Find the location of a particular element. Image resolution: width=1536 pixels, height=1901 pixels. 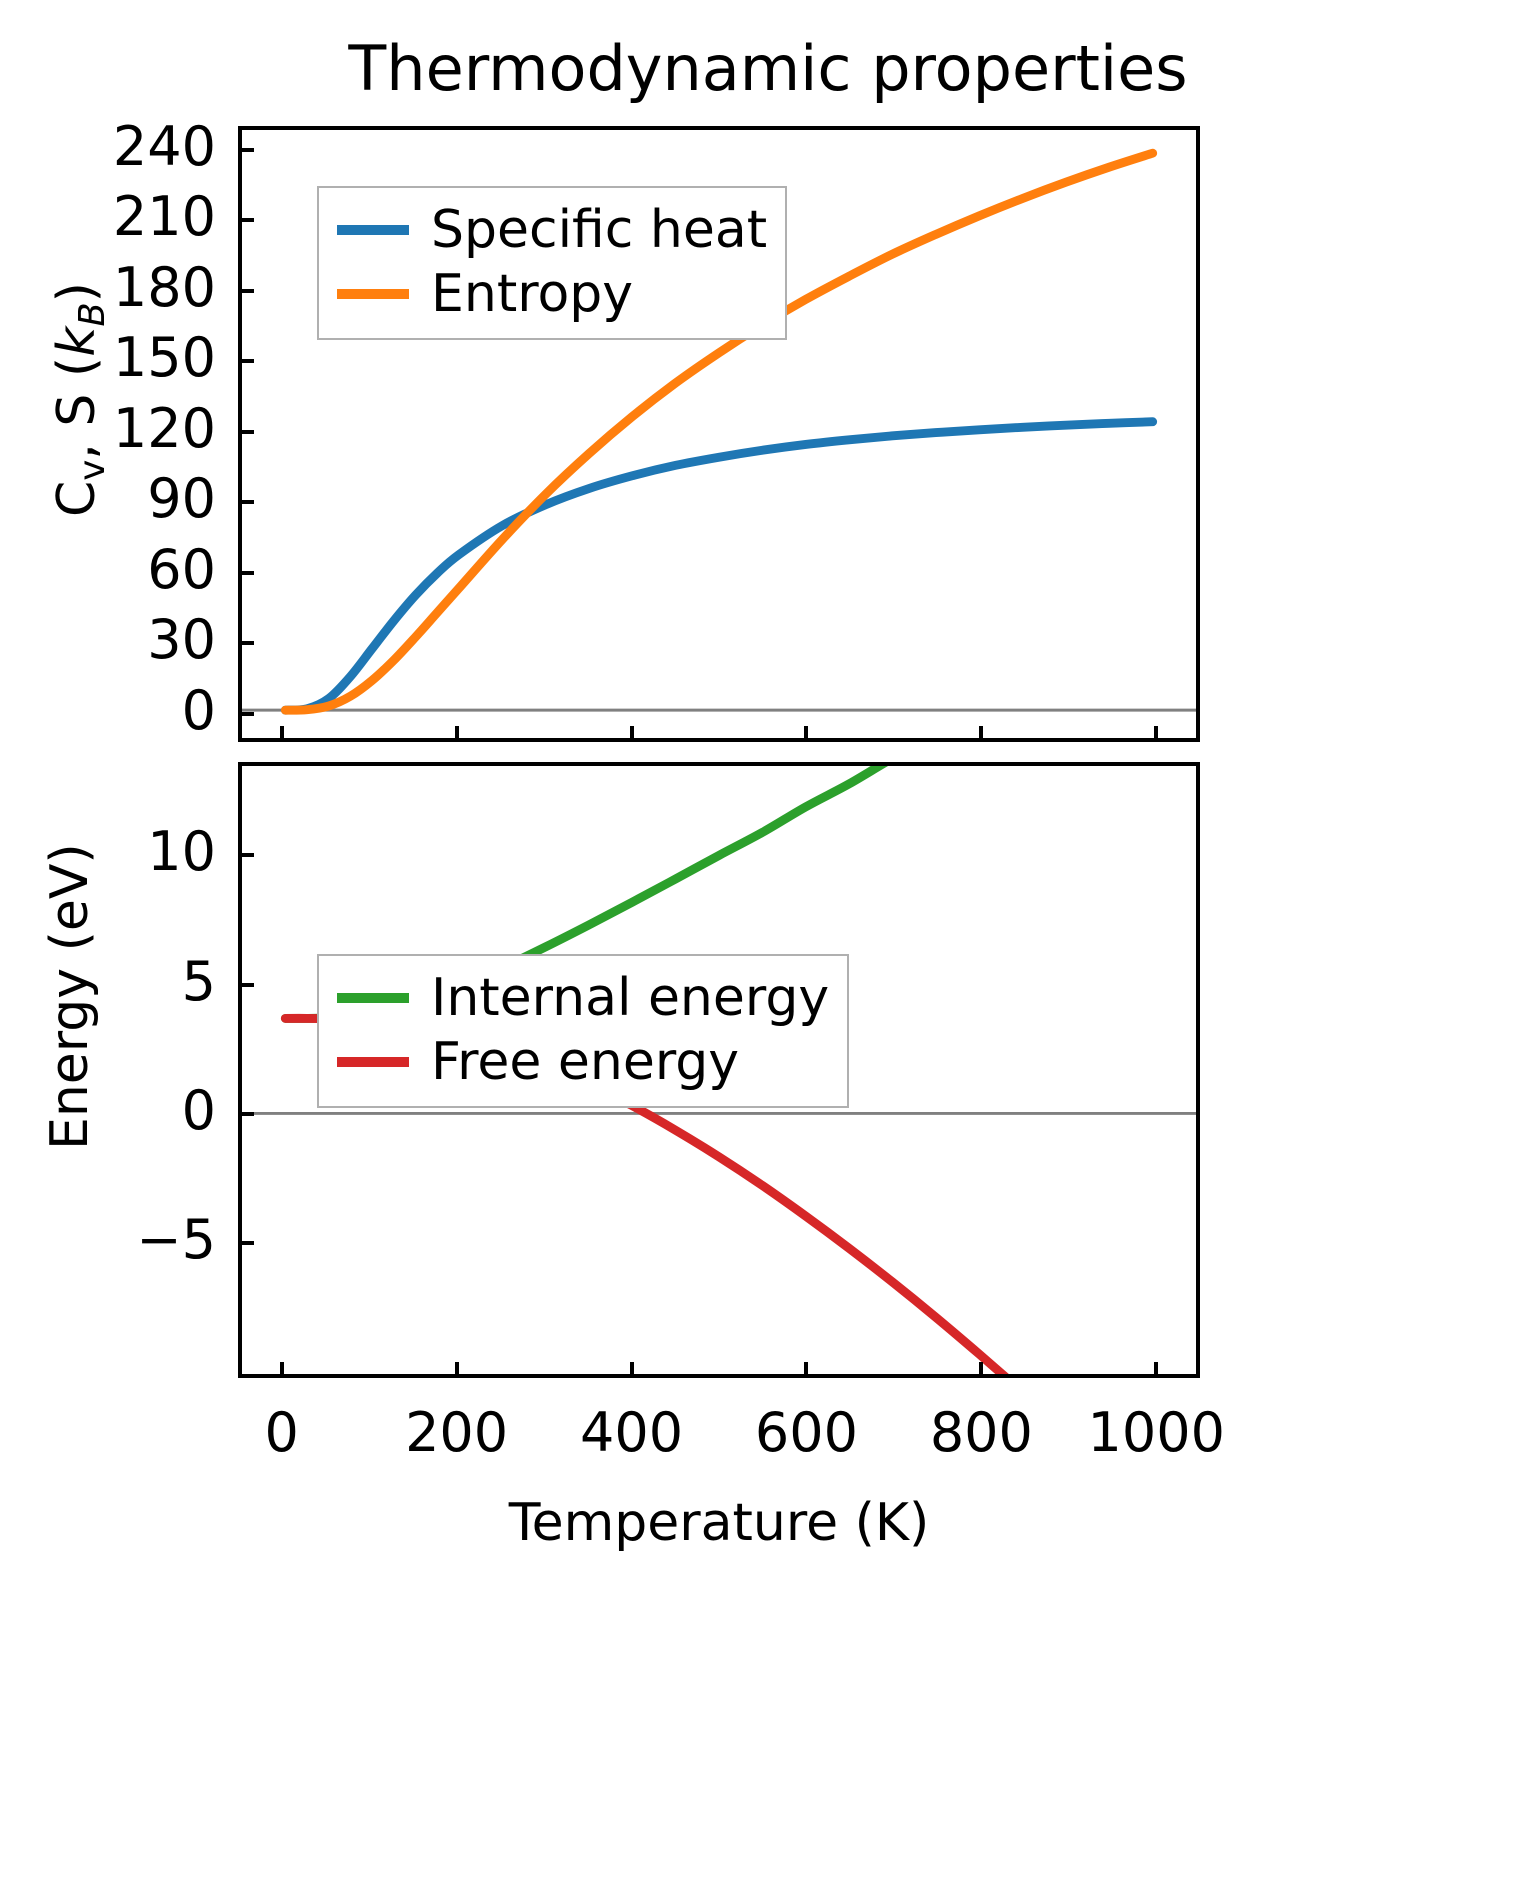

figure-title: Thermodynamic properties is located at coordinates (768, 68).